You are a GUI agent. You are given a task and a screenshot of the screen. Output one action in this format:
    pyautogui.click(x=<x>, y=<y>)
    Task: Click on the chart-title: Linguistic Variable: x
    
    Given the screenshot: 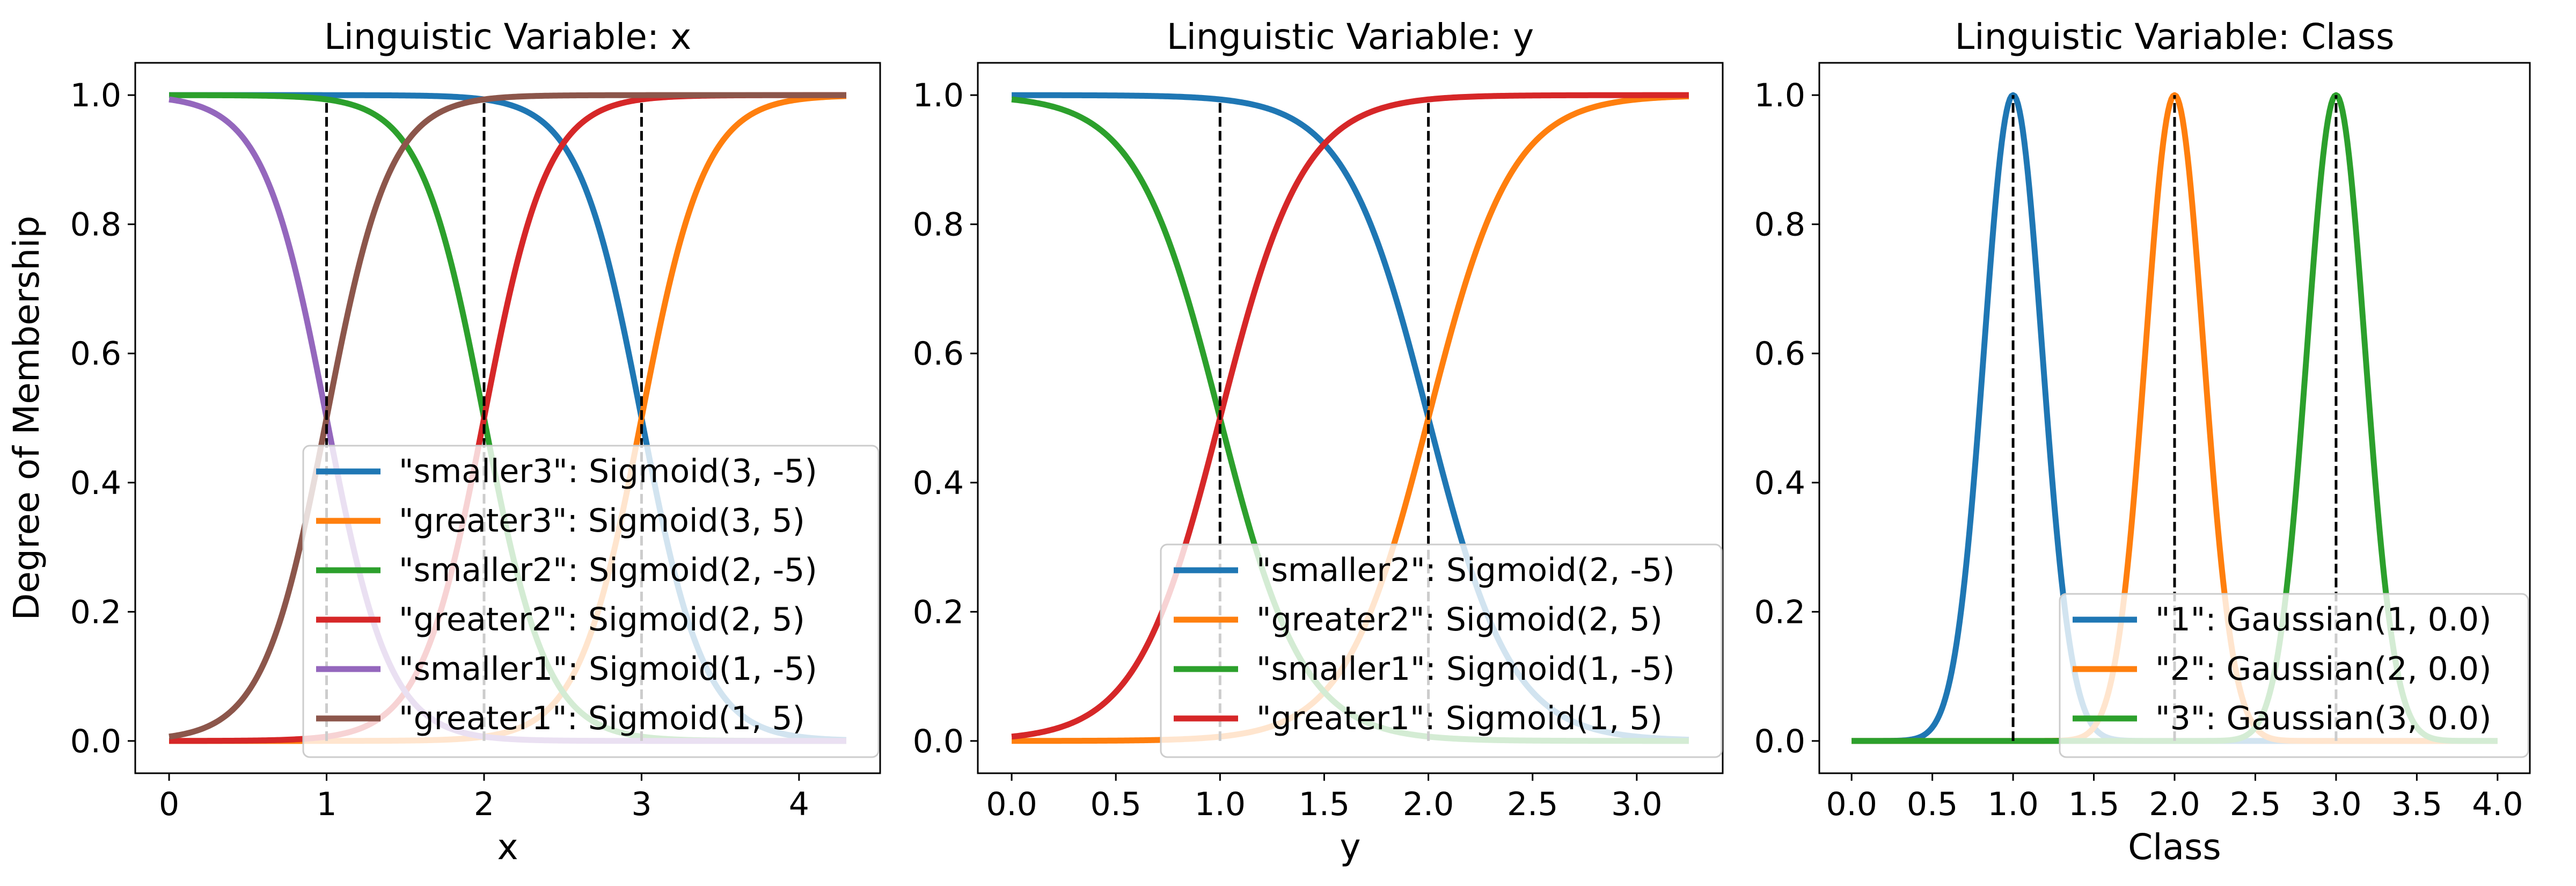 What is the action you would take?
    pyautogui.click(x=507, y=37)
    